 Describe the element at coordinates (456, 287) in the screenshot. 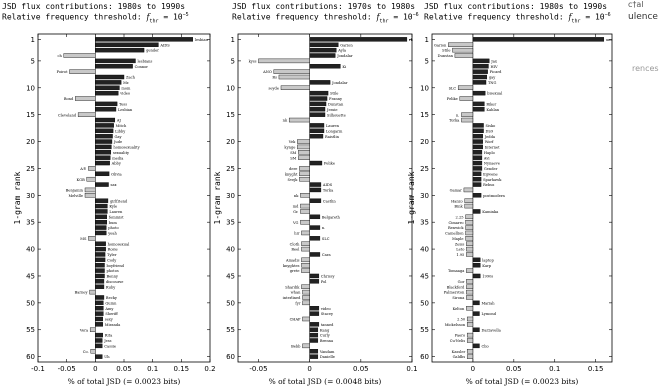

I see `panel-3-bar-label: Blackford` at that location.